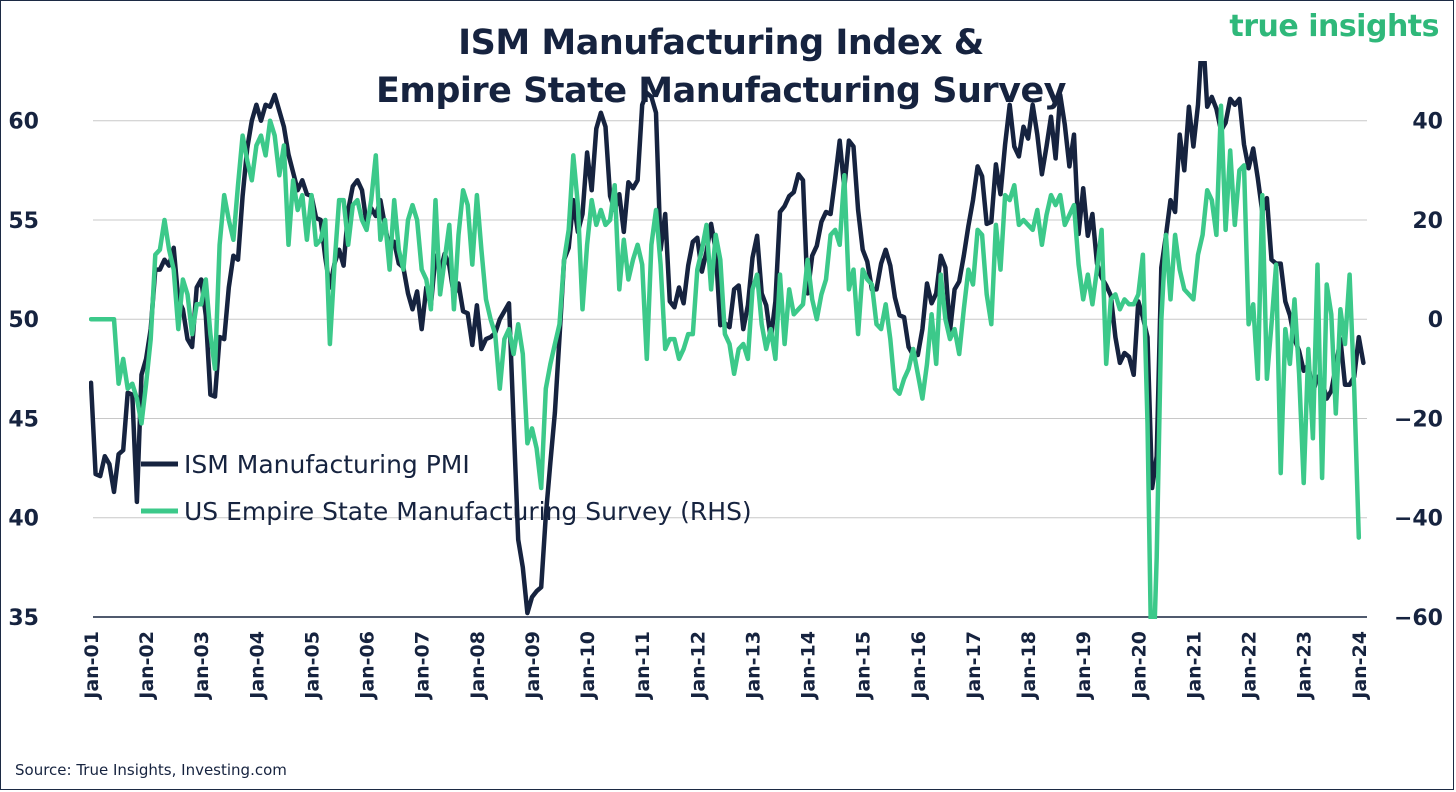  I want to click on brand-logo-part-2: insights, so click(1373, 26).